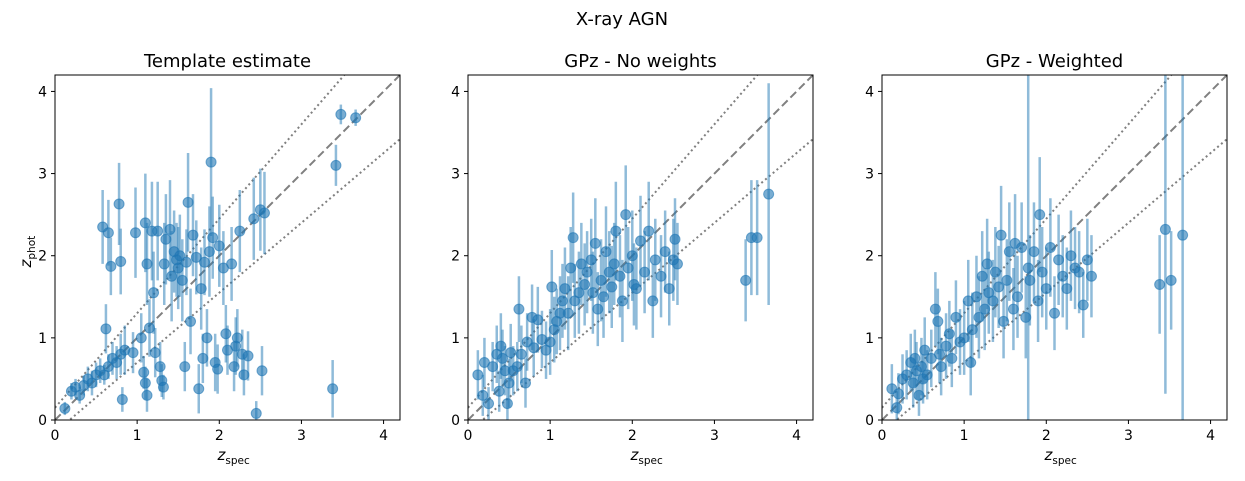 This screenshot has height=481, width=1245. Describe the element at coordinates (622, 19) in the screenshot. I see `figure-suptitle: X-ray AGN` at that location.